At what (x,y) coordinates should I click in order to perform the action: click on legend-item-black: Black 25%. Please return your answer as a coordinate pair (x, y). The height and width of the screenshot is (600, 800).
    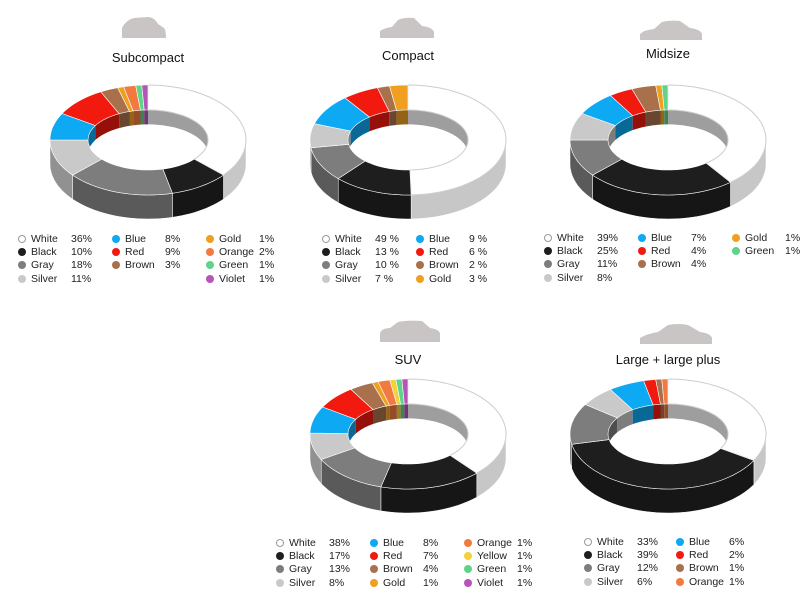
    Looking at the image, I should click on (589, 251).